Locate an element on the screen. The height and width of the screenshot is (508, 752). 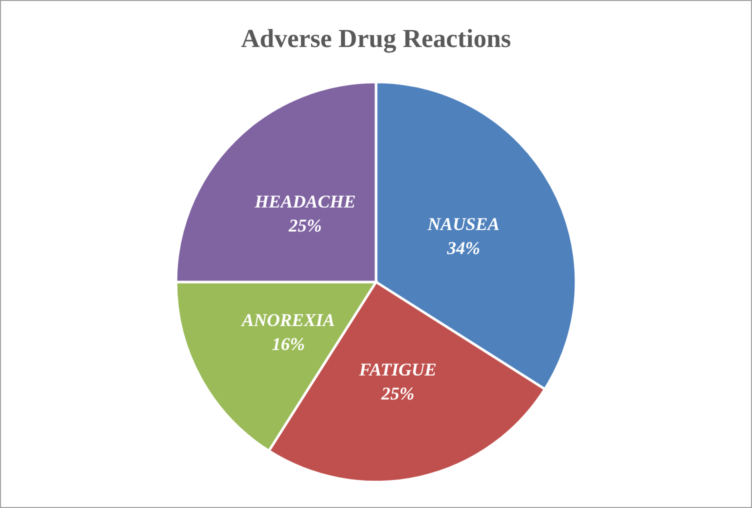
data-label: 34% is located at coordinates (463, 248).